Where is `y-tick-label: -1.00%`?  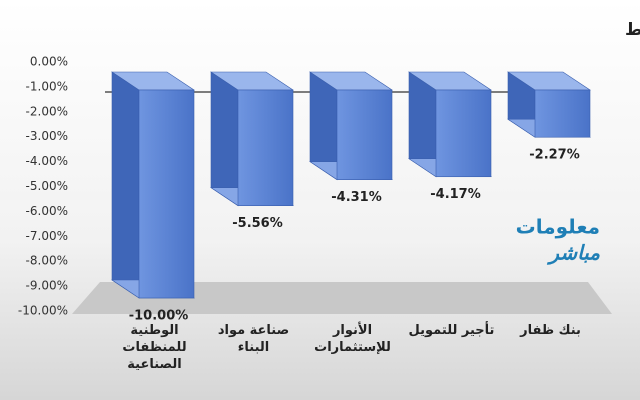 y-tick-label: -1.00% is located at coordinates (47, 86).